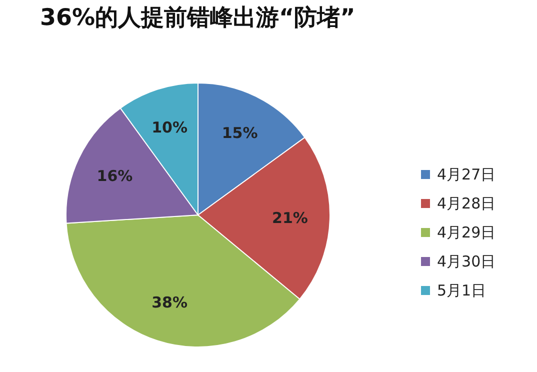 This screenshot has width=537, height=372. I want to click on legend-label: 5月1日, so click(461, 291).